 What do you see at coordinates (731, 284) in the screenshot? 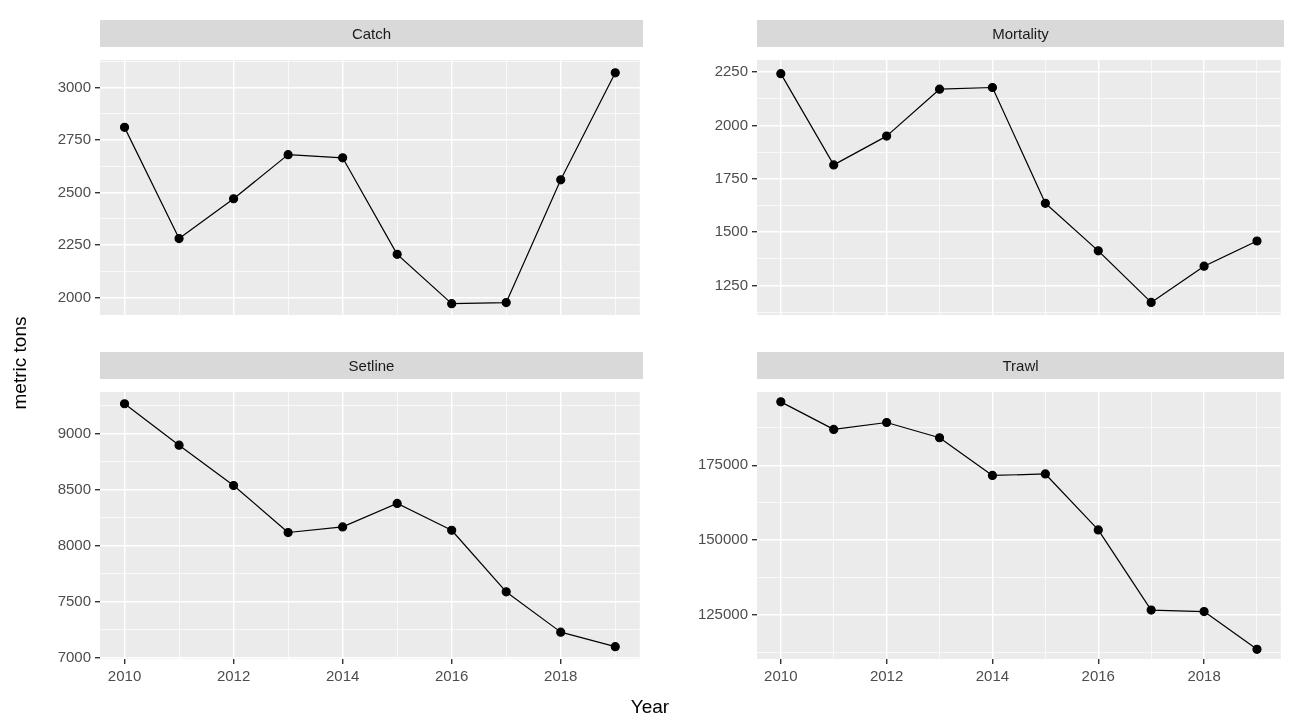
I see `y-tick-label: 1250` at bounding box center [731, 284].